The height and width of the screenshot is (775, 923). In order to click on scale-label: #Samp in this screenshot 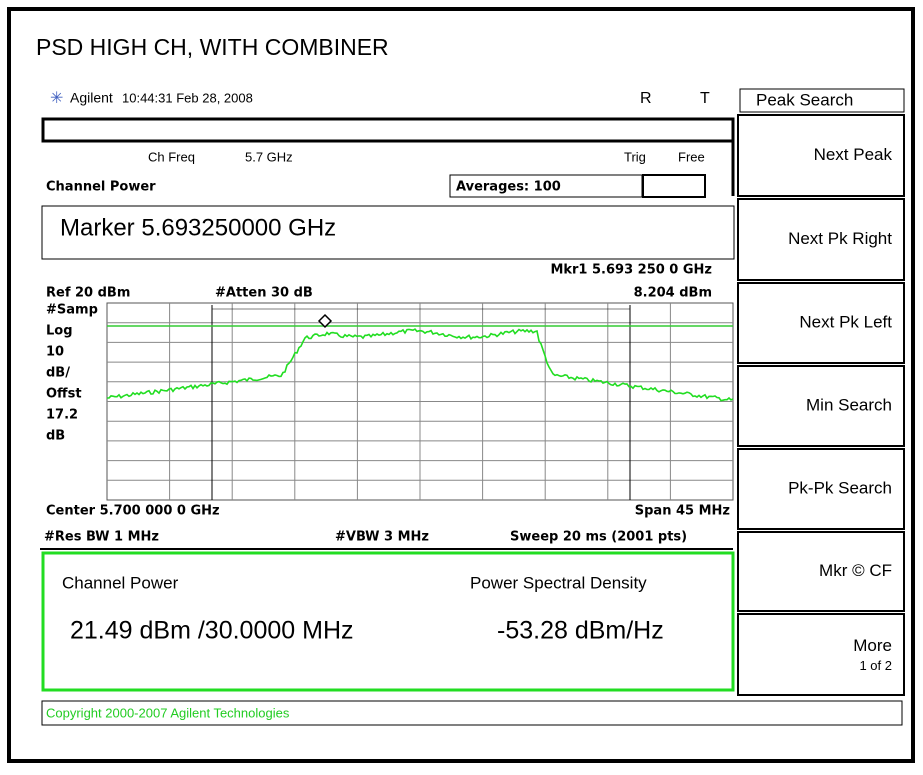, I will do `click(72, 310)`.